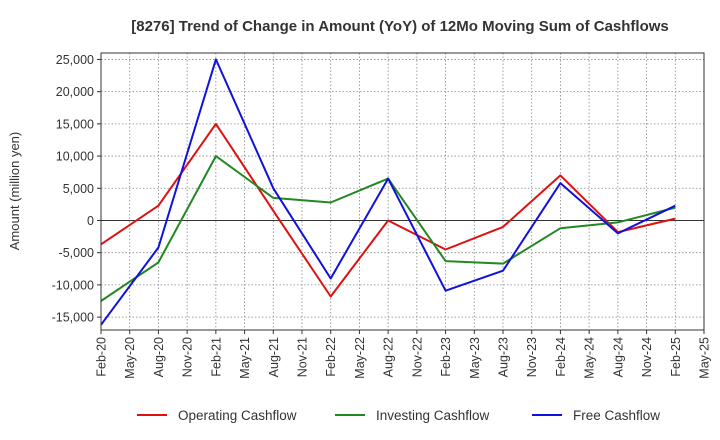  What do you see at coordinates (76, 253) in the screenshot?
I see `y-tick-label: -5,000` at bounding box center [76, 253].